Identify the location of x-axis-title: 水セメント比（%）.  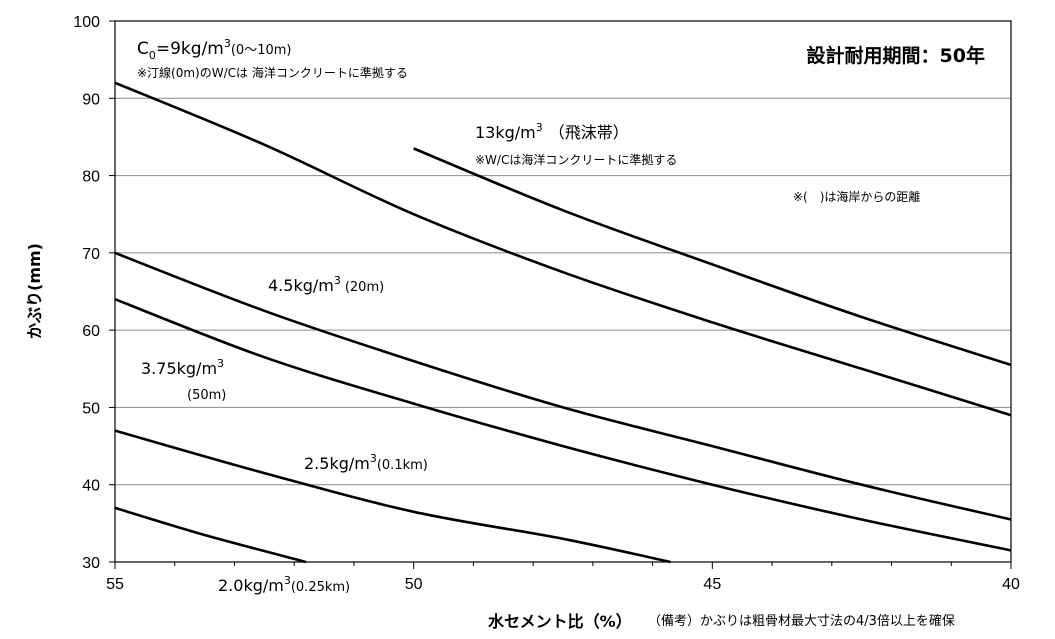
(560, 621).